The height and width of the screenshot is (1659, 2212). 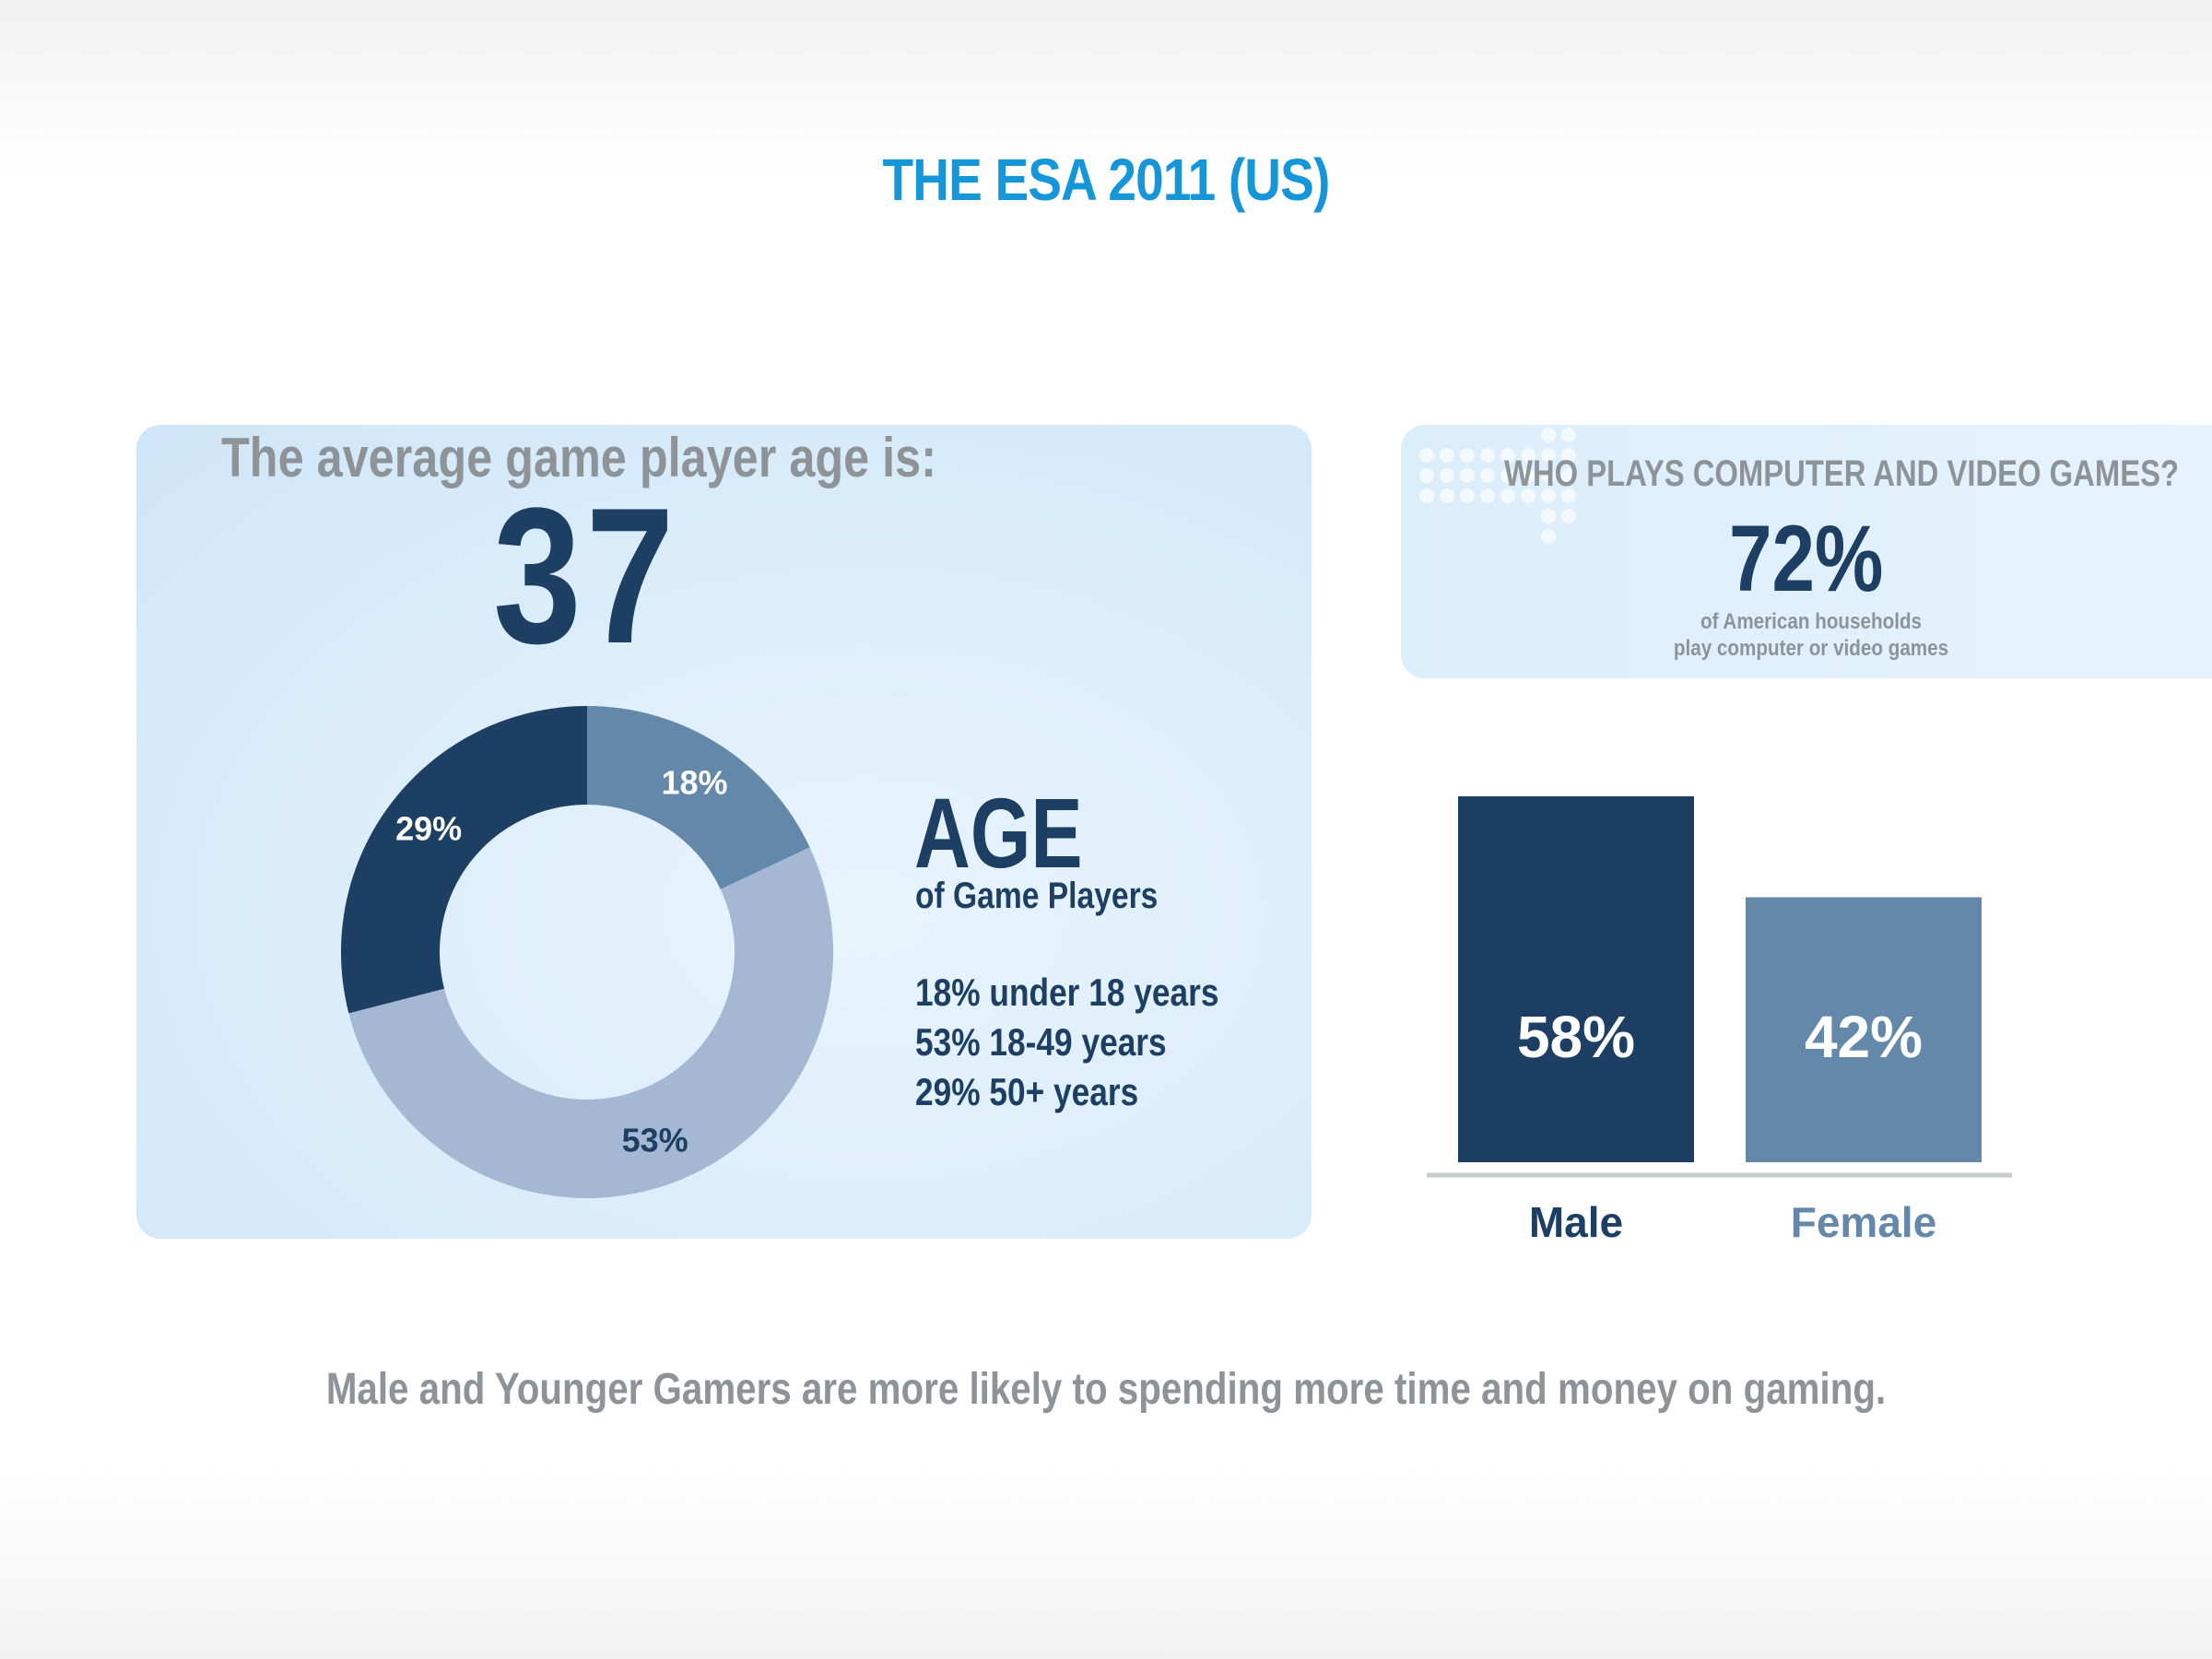 I want to click on bar-value-label-female: 42%, so click(x=1864, y=1037).